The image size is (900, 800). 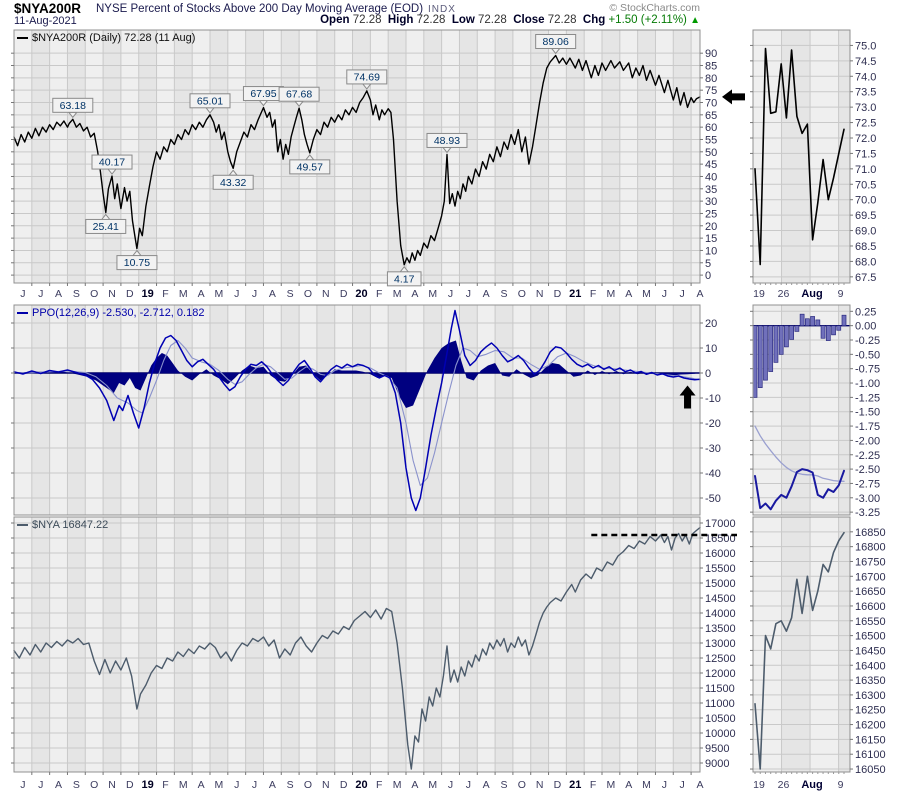 What do you see at coordinates (865, 108) in the screenshot?
I see `svg-text: 73.0` at bounding box center [865, 108].